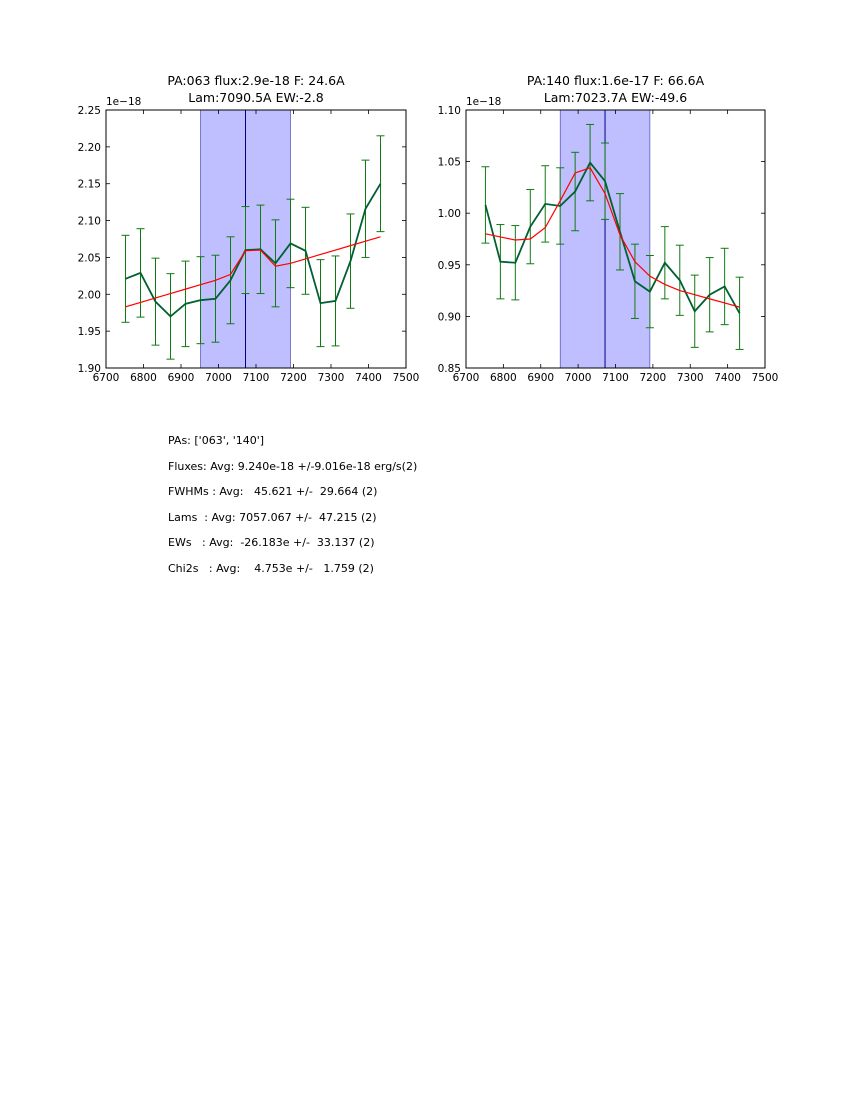 Image resolution: width=850 pixels, height=1100 pixels. I want to click on stats-ews: EWs : Avg: -26.183e +/- 33.137 (2), so click(271, 543).